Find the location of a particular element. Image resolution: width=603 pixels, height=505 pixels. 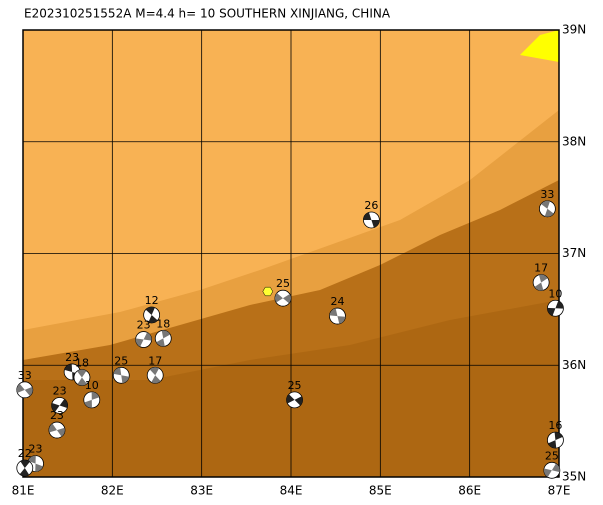

x-tick-label: 83E is located at coordinates (201, 491).